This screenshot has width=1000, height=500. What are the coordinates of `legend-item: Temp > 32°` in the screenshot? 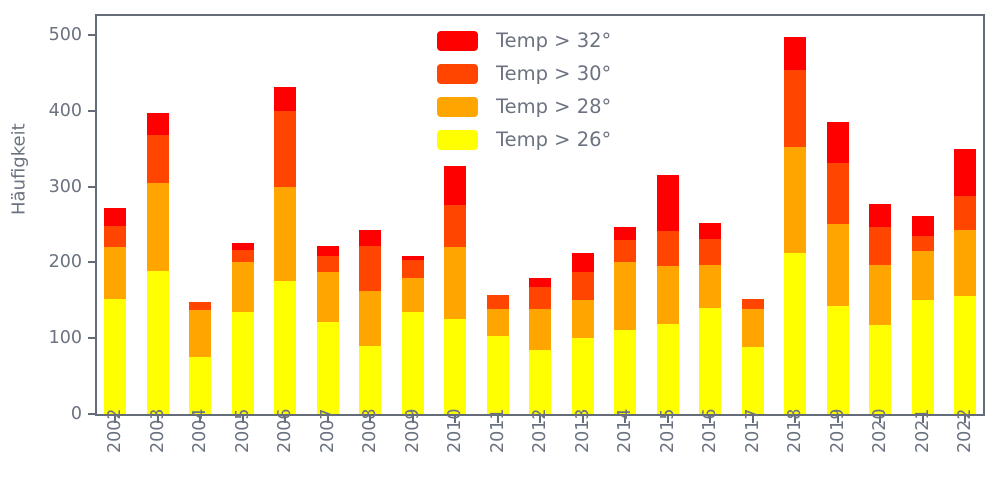 It's located at (524, 40).